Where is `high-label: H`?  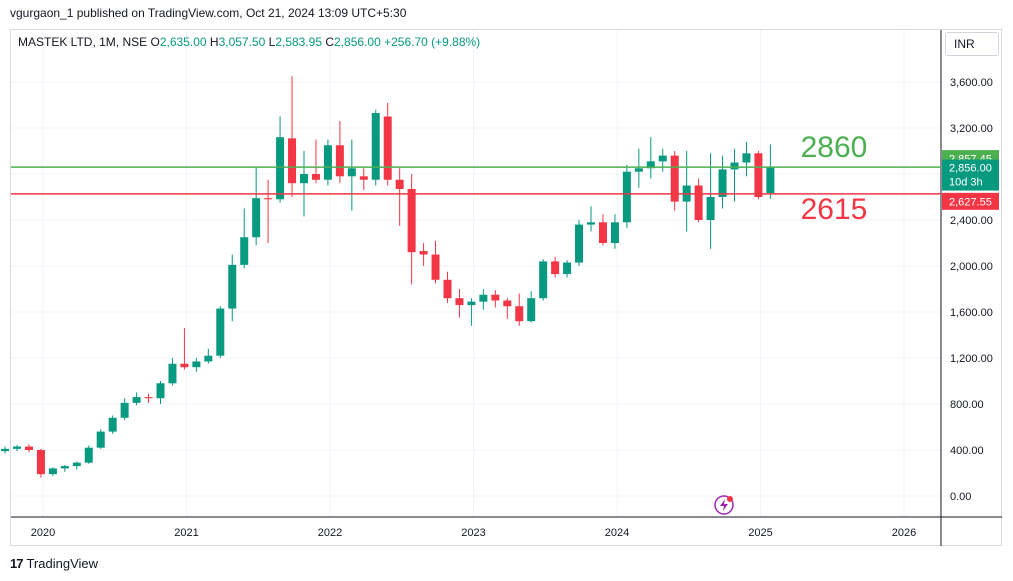 high-label: H is located at coordinates (214, 42).